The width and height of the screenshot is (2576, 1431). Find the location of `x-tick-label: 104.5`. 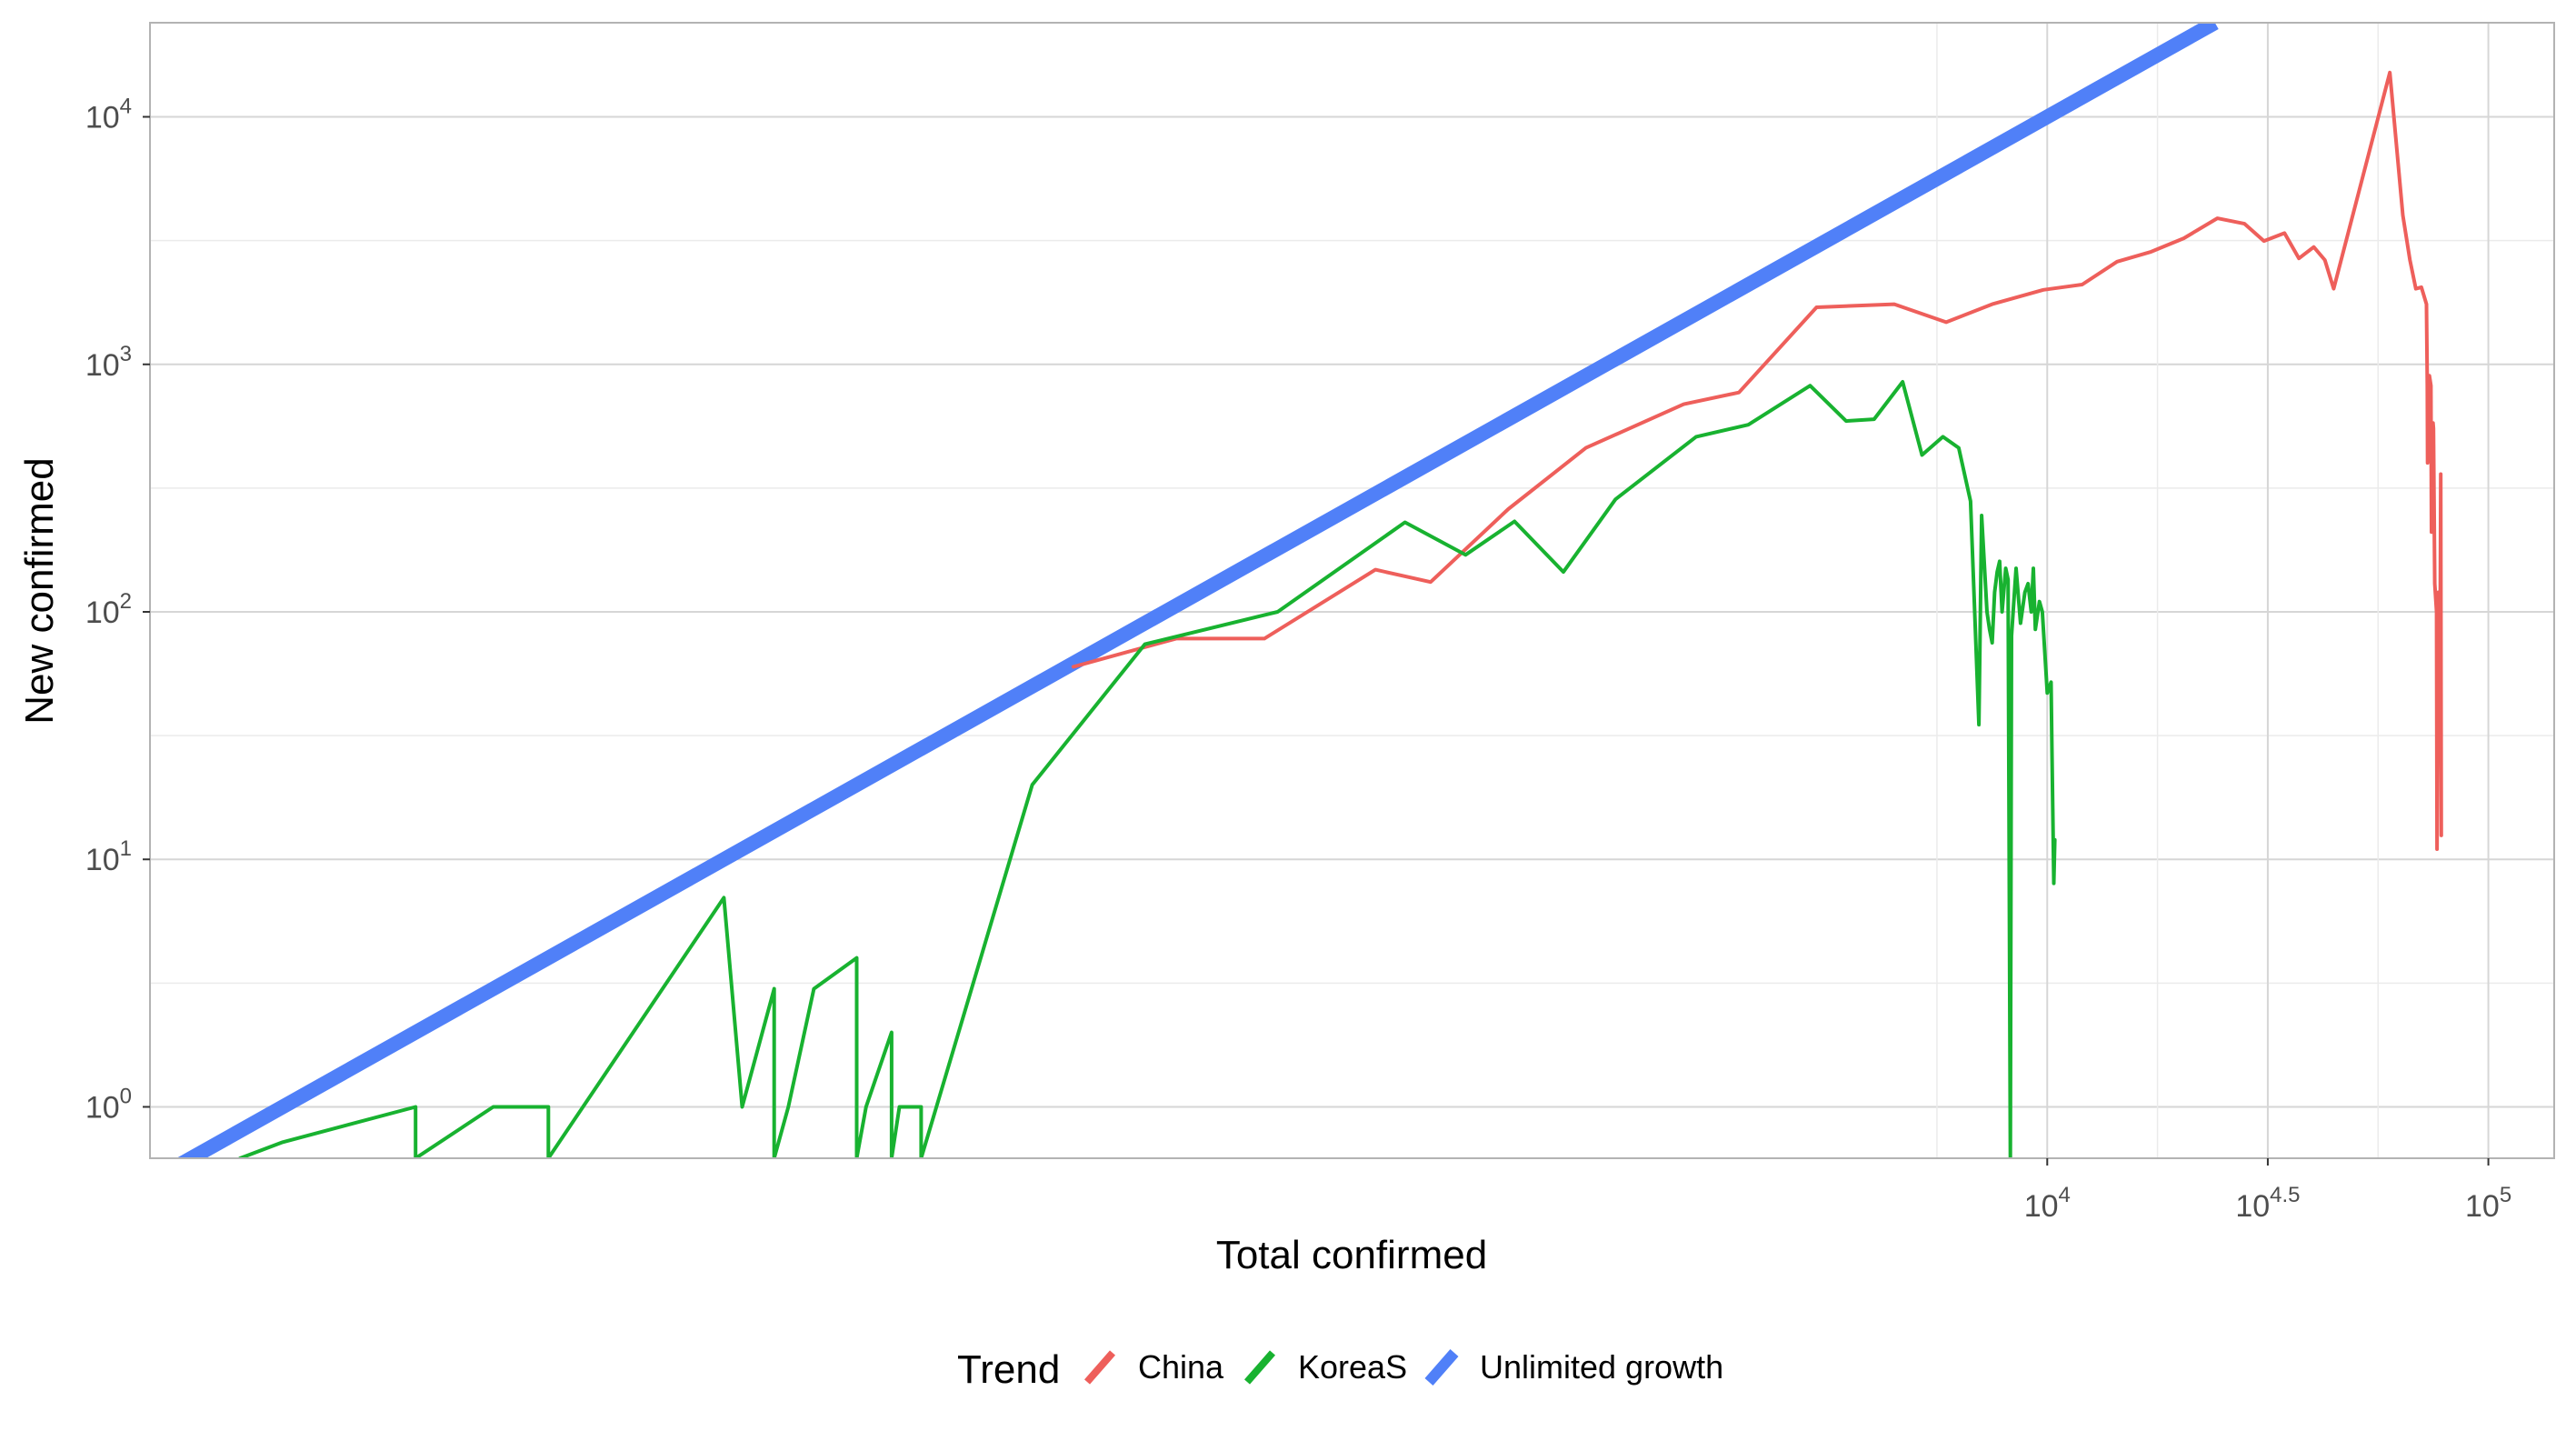

x-tick-label: 104.5 is located at coordinates (2267, 1203).